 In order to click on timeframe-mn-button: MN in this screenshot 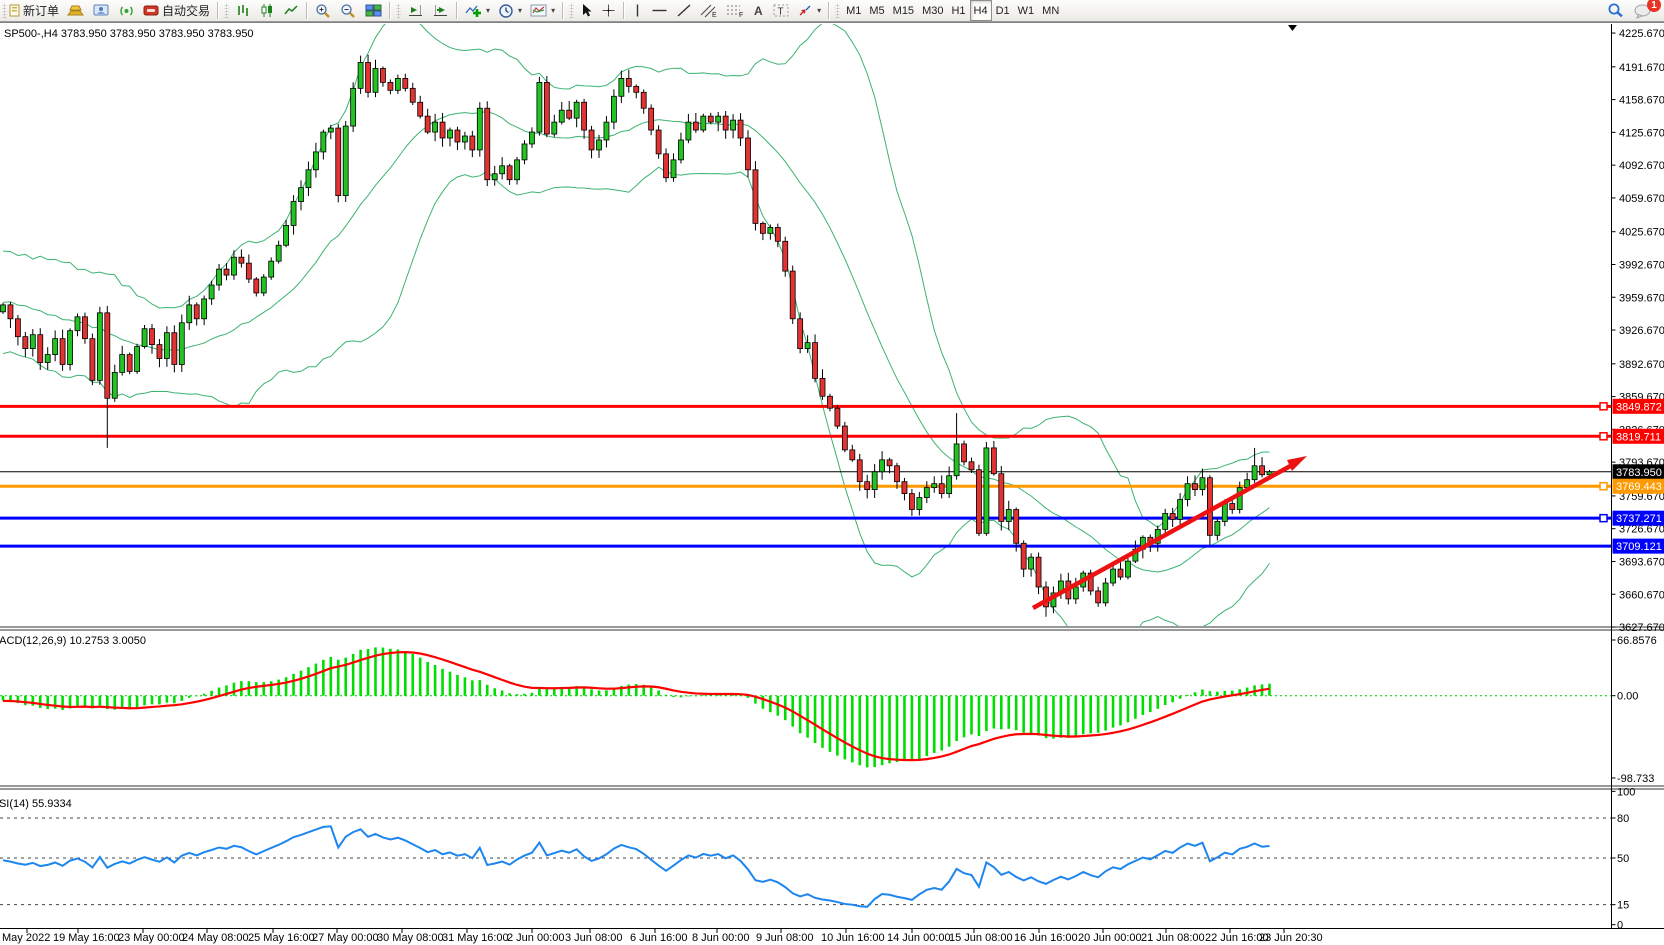, I will do `click(1050, 10)`.